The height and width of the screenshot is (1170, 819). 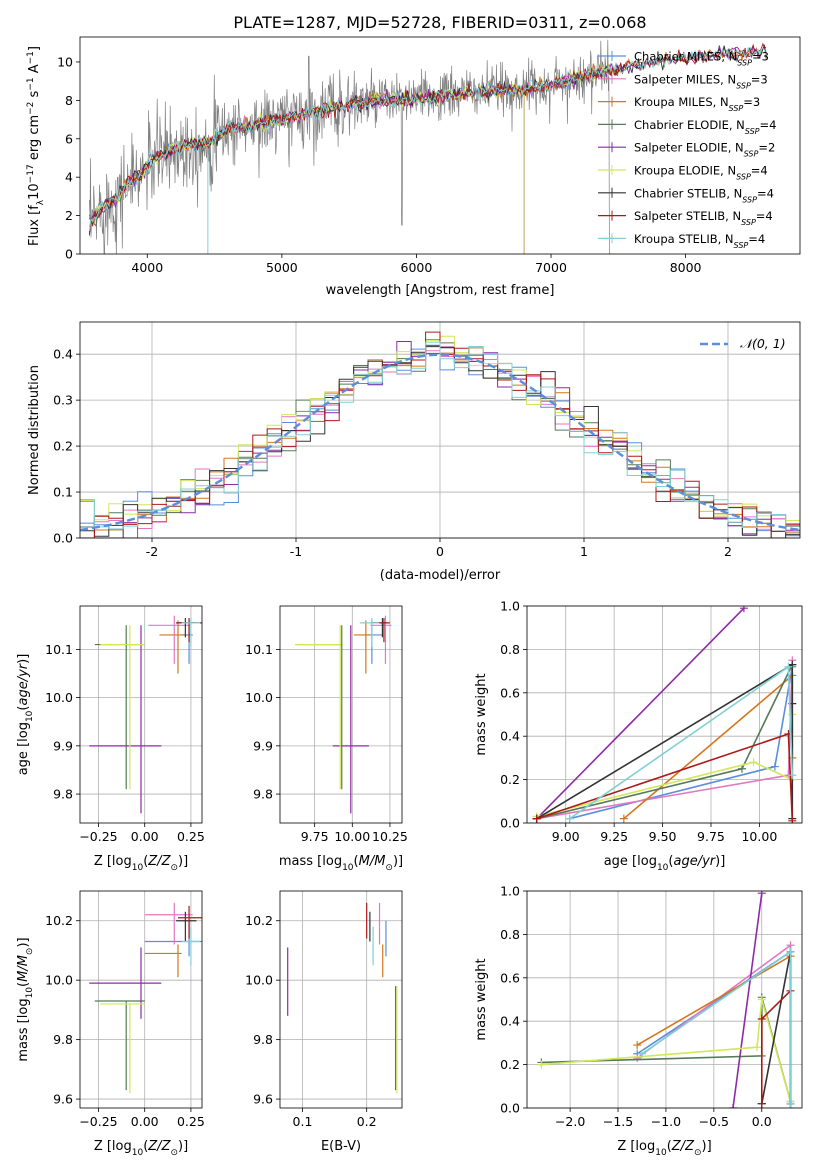 What do you see at coordinates (63, 400) in the screenshot?
I see `y-tick-label: 0.3` at bounding box center [63, 400].